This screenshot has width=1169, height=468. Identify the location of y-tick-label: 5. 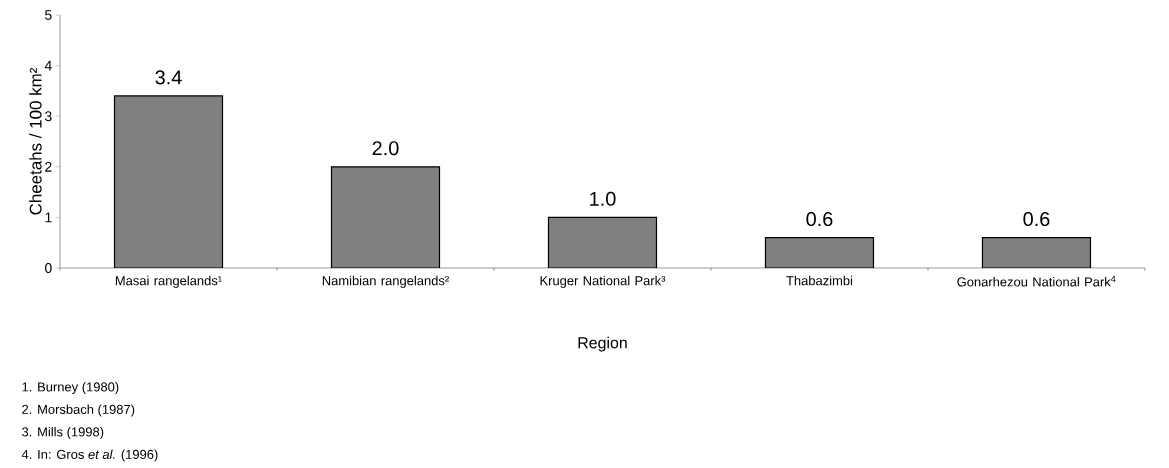
(48, 15).